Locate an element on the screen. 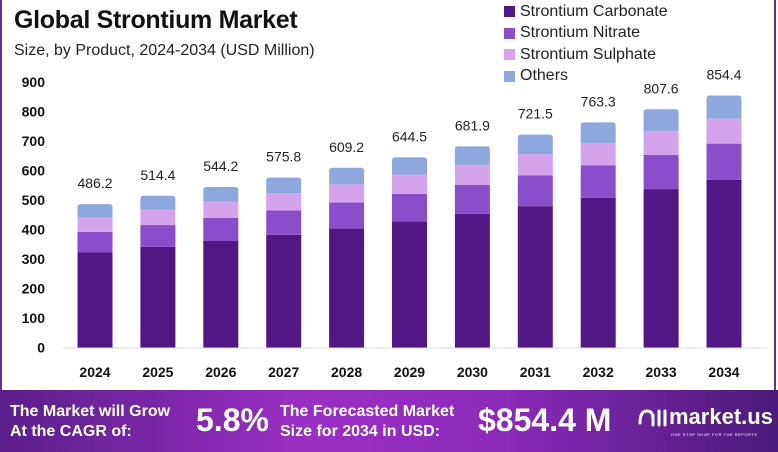 This screenshot has height=452, width=778. logo-text: market.us is located at coordinates (721, 416).